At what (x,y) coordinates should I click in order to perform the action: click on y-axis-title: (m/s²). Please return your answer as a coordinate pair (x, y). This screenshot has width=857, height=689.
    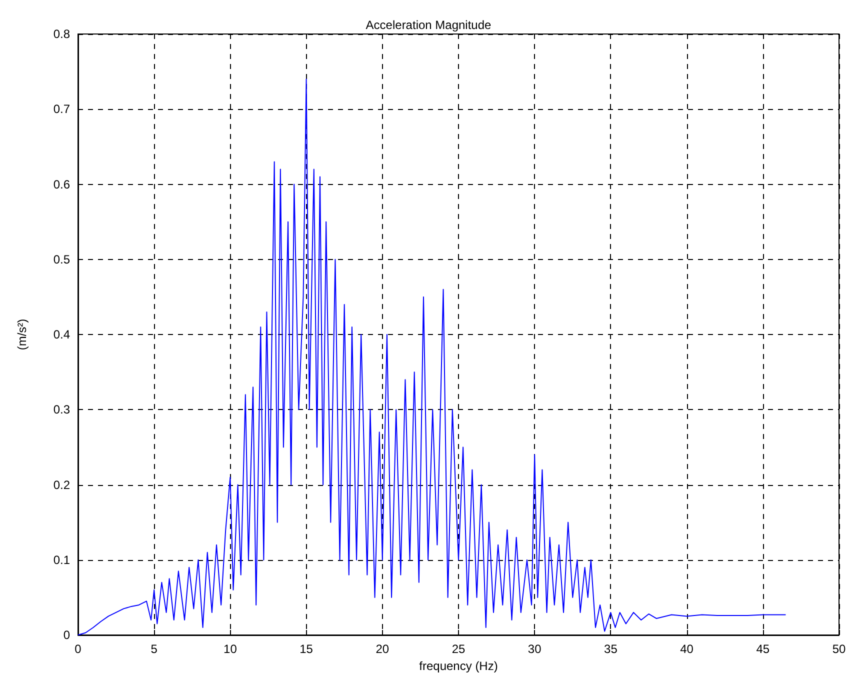
    Looking at the image, I should click on (22, 334).